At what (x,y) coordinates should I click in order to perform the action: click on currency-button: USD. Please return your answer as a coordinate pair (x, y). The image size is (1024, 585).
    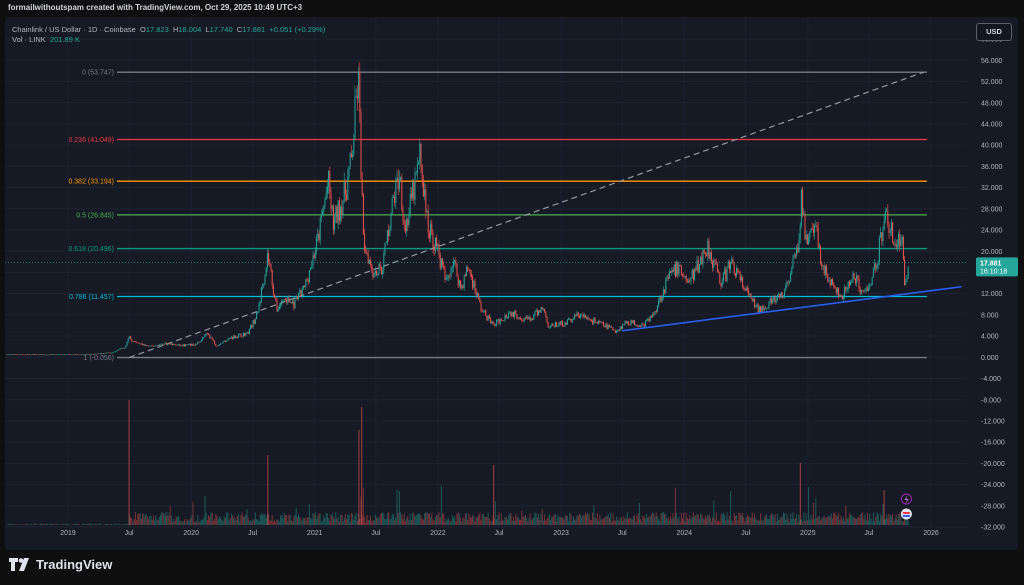
    Looking at the image, I should click on (994, 32).